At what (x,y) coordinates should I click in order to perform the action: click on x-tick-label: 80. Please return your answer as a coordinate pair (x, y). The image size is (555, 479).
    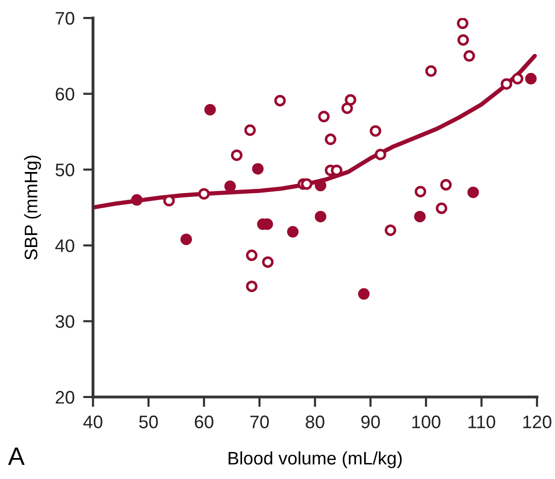
    Looking at the image, I should click on (315, 422).